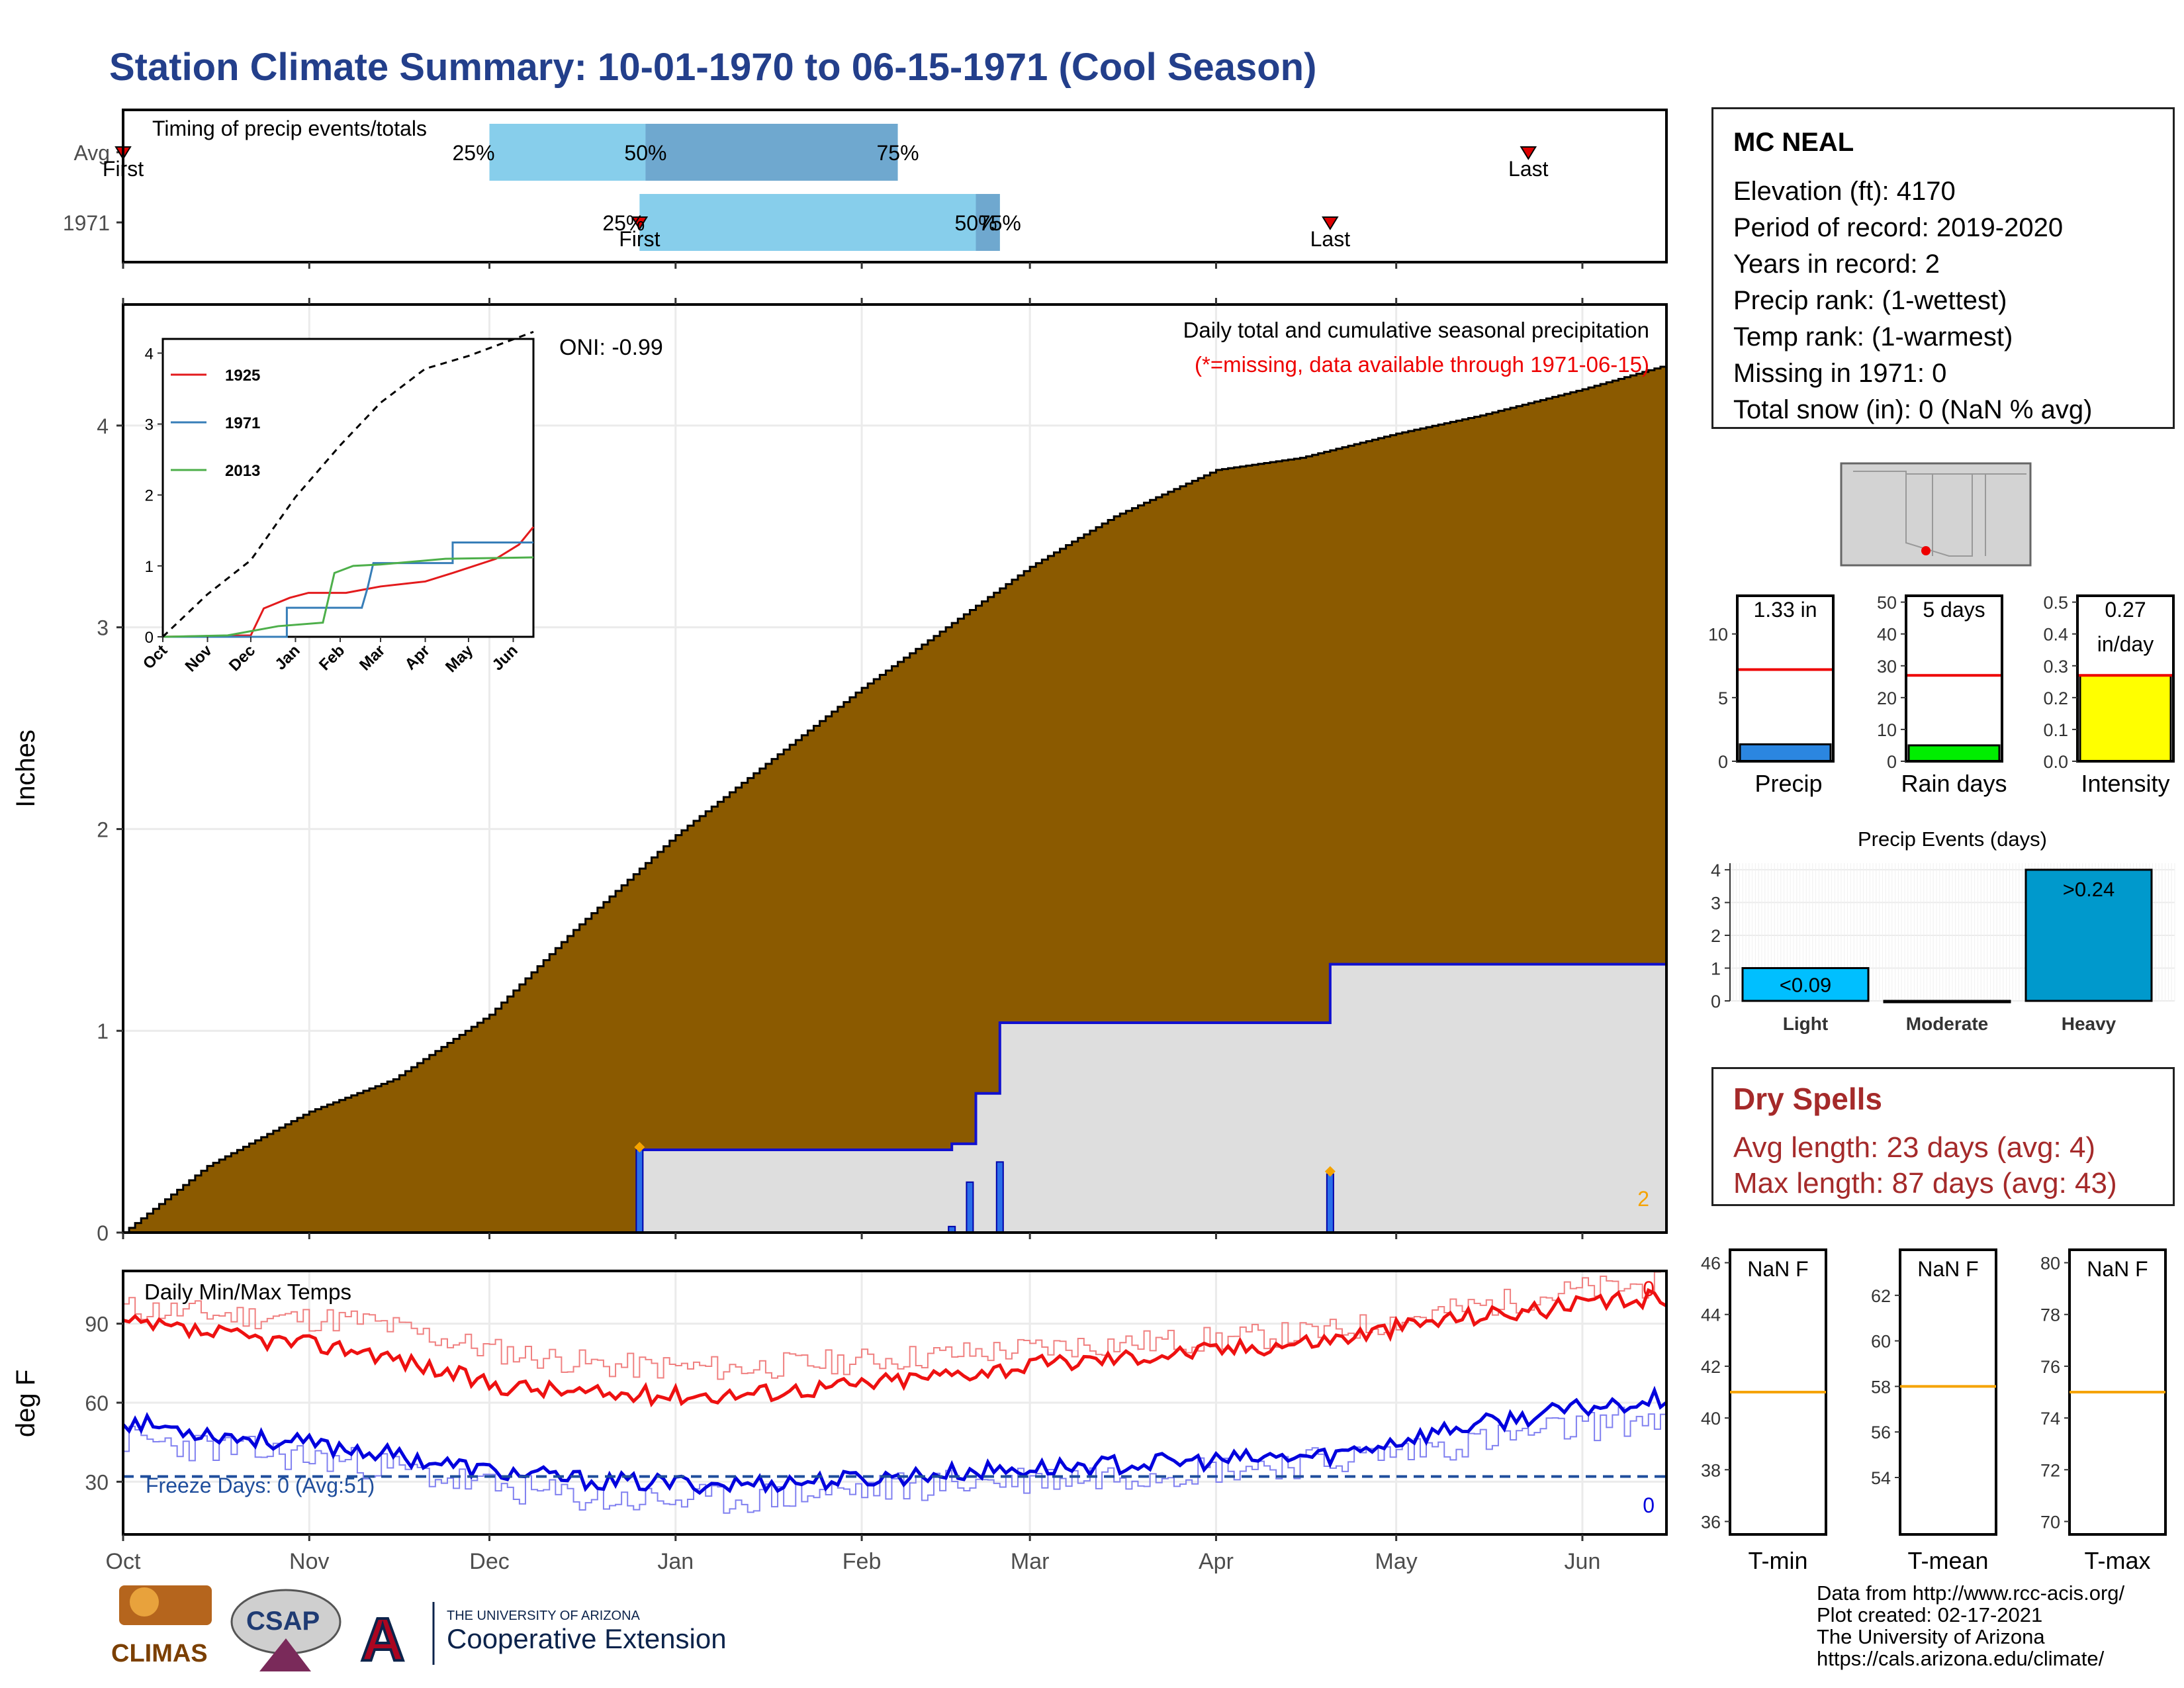 Image resolution: width=2184 pixels, height=1688 pixels. Describe the element at coordinates (1948, 1392) in the screenshot. I see `gauge-border` at that location.